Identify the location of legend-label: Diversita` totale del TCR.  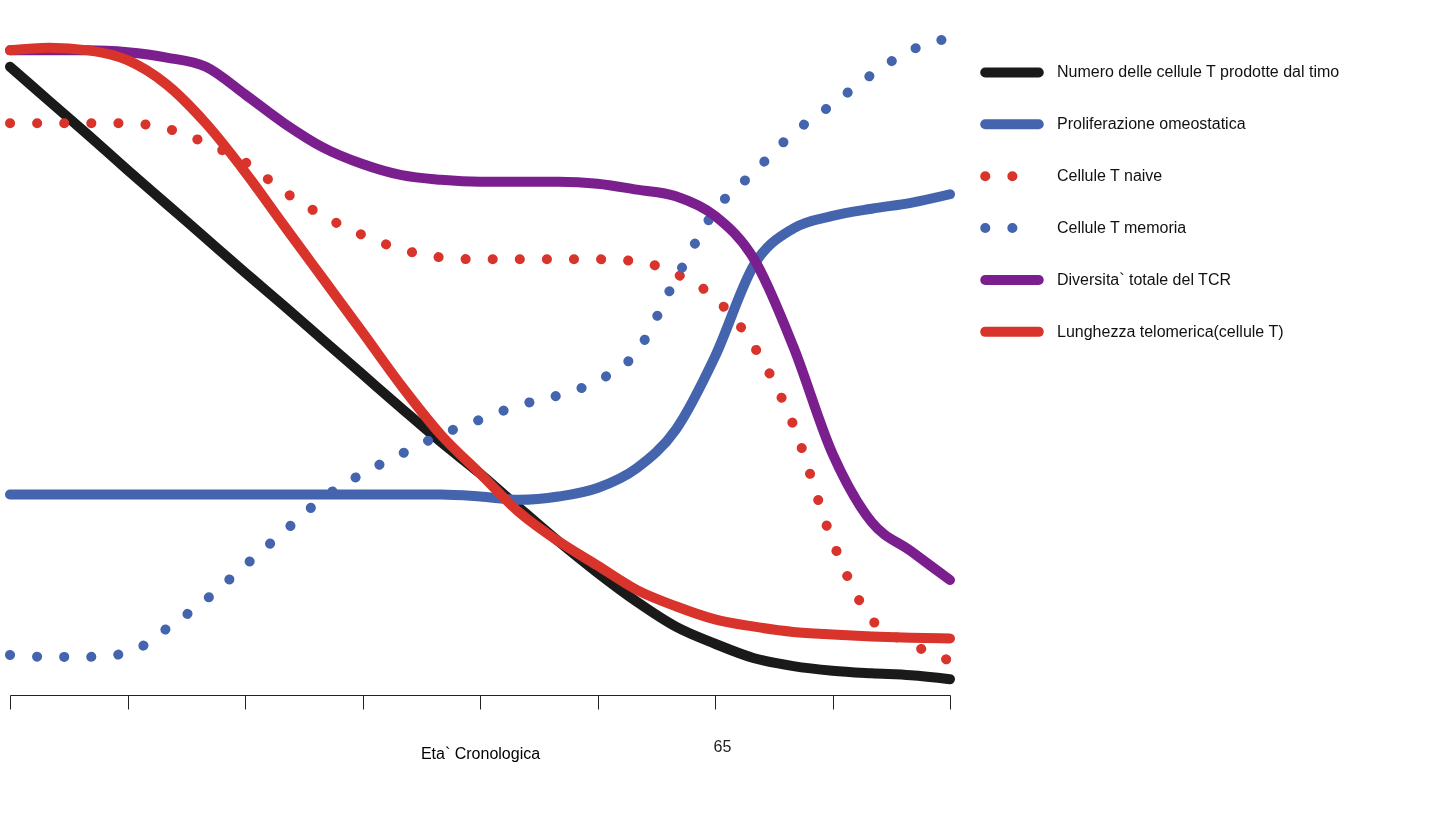
(1144, 279).